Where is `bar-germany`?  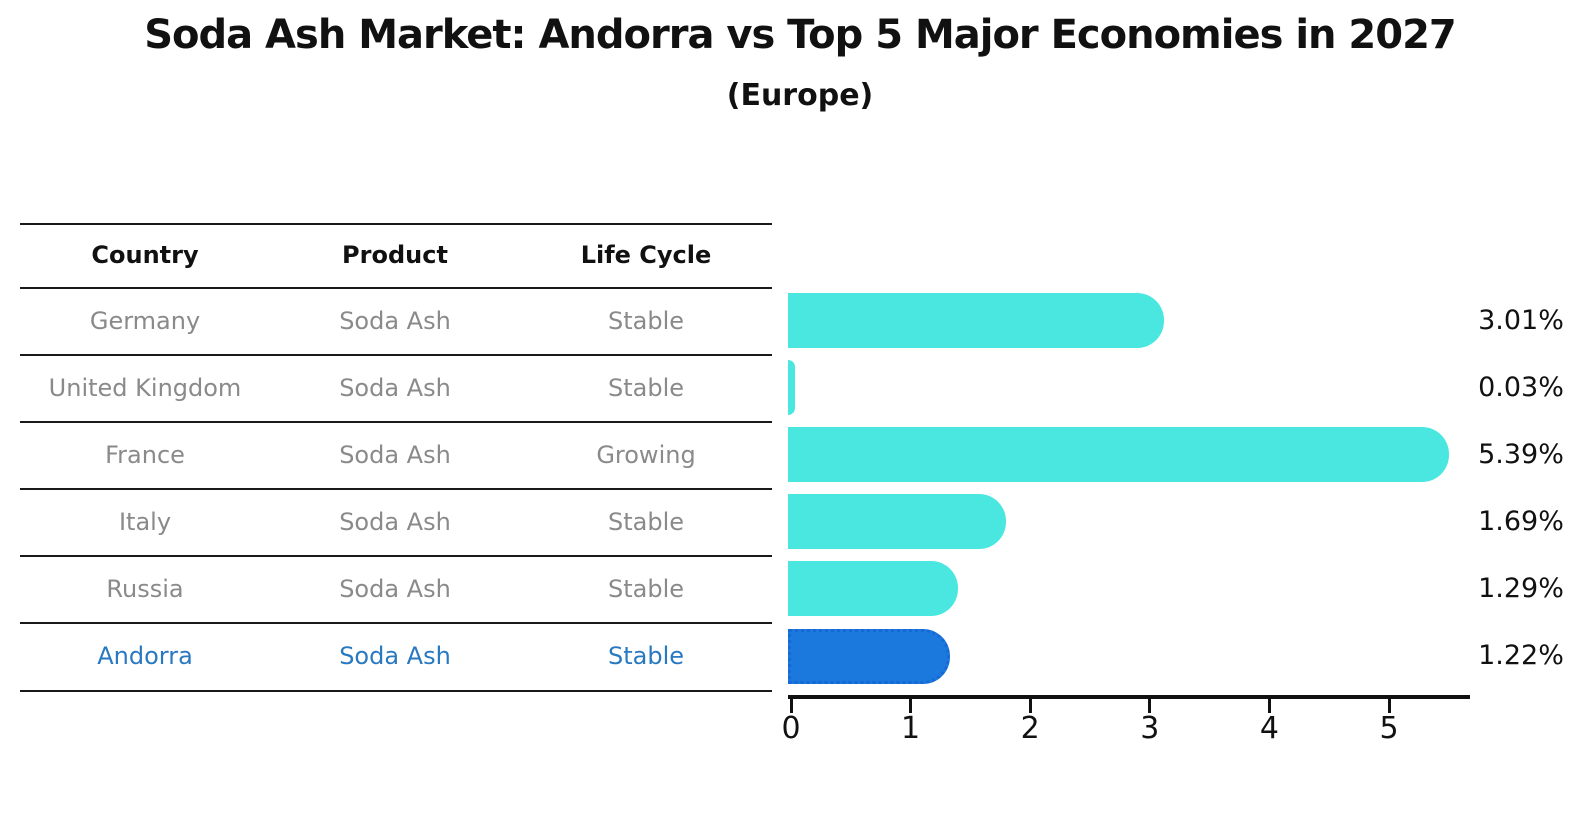 bar-germany is located at coordinates (976, 320).